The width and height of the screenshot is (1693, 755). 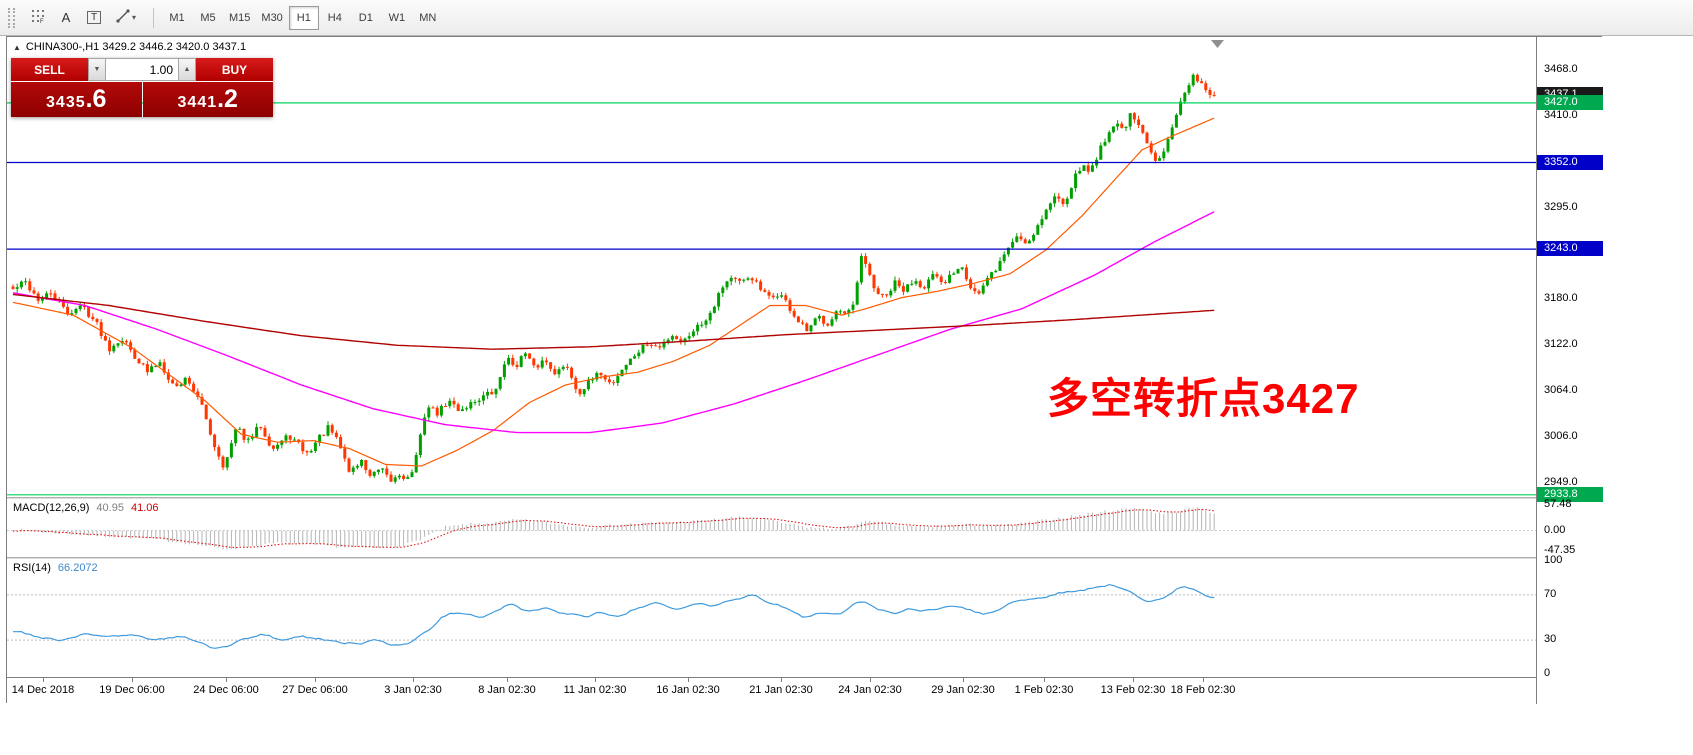 What do you see at coordinates (1570, 162) in the screenshot?
I see `price-axis-tag: 3352.0` at bounding box center [1570, 162].